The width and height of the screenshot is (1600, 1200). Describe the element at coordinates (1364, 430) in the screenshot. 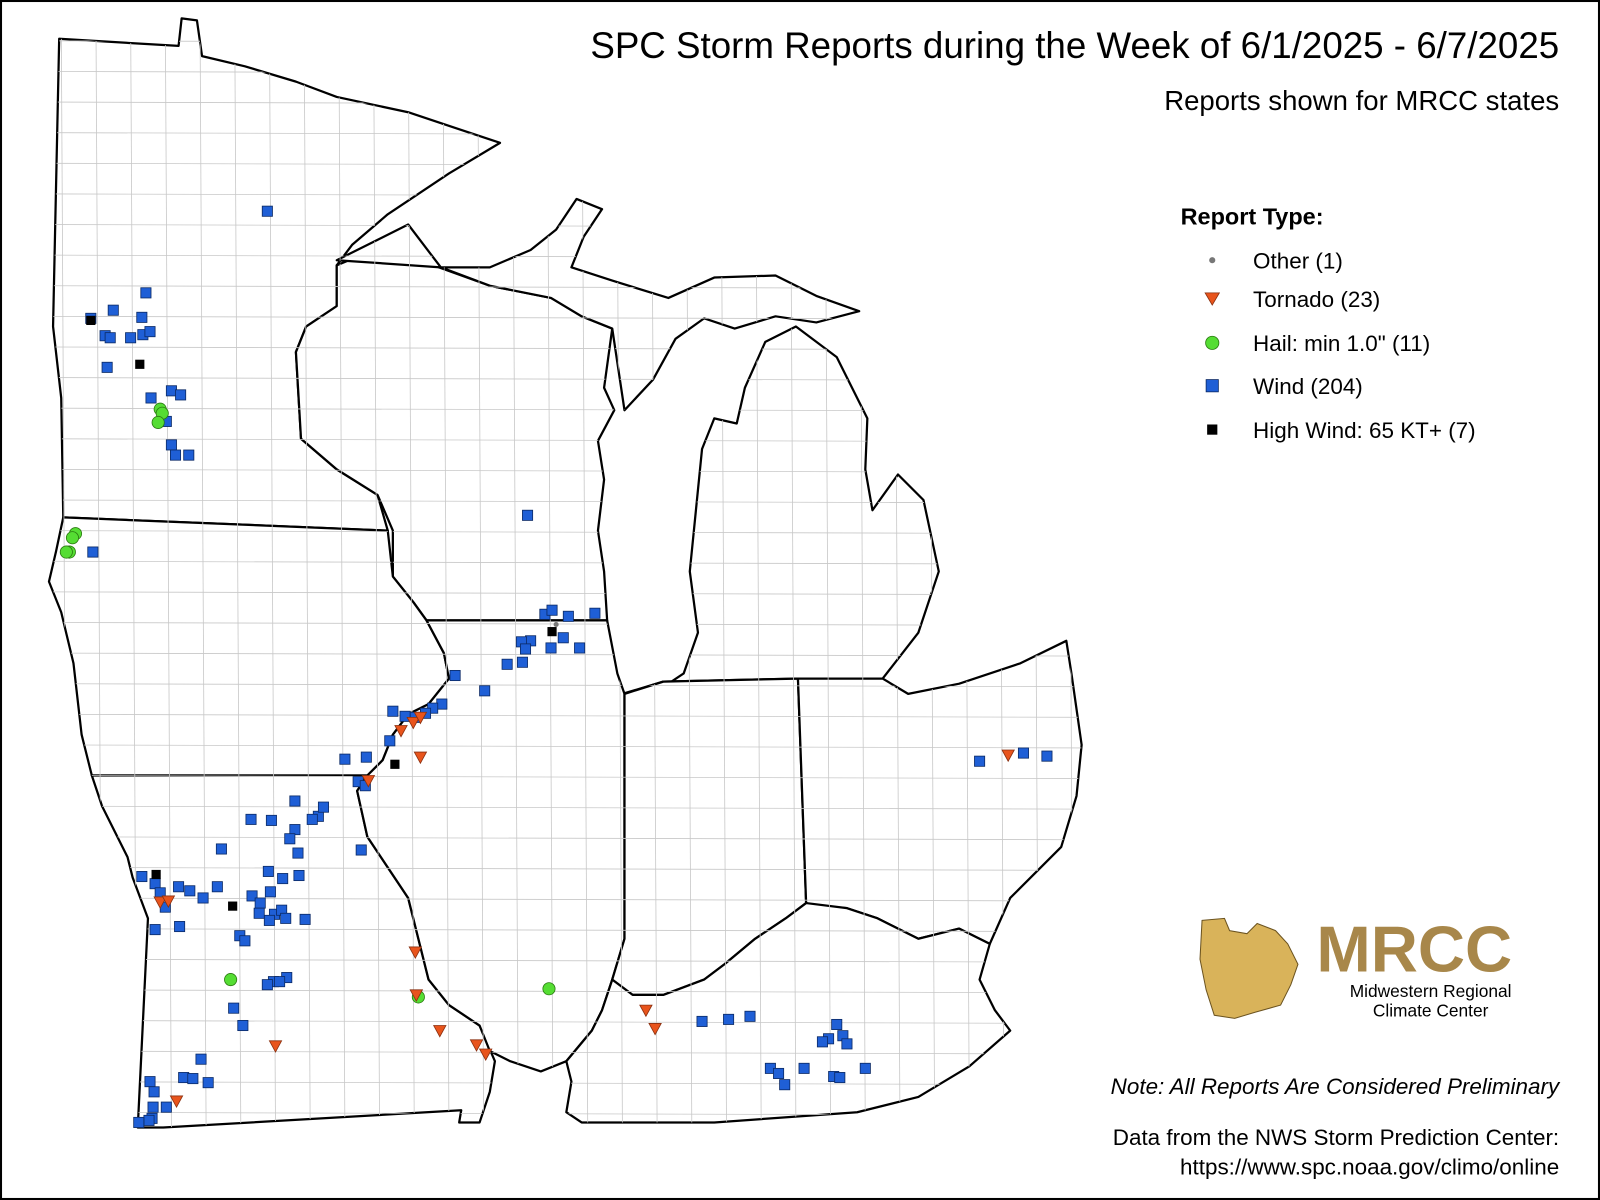

I see `legend-label: High Wind: 65 KT+ (7)` at that location.